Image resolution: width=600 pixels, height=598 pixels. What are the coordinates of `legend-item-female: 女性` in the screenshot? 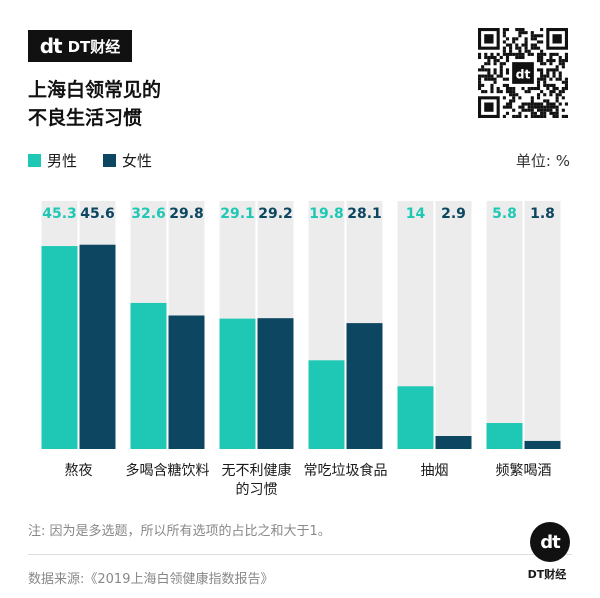 It's located at (127, 160).